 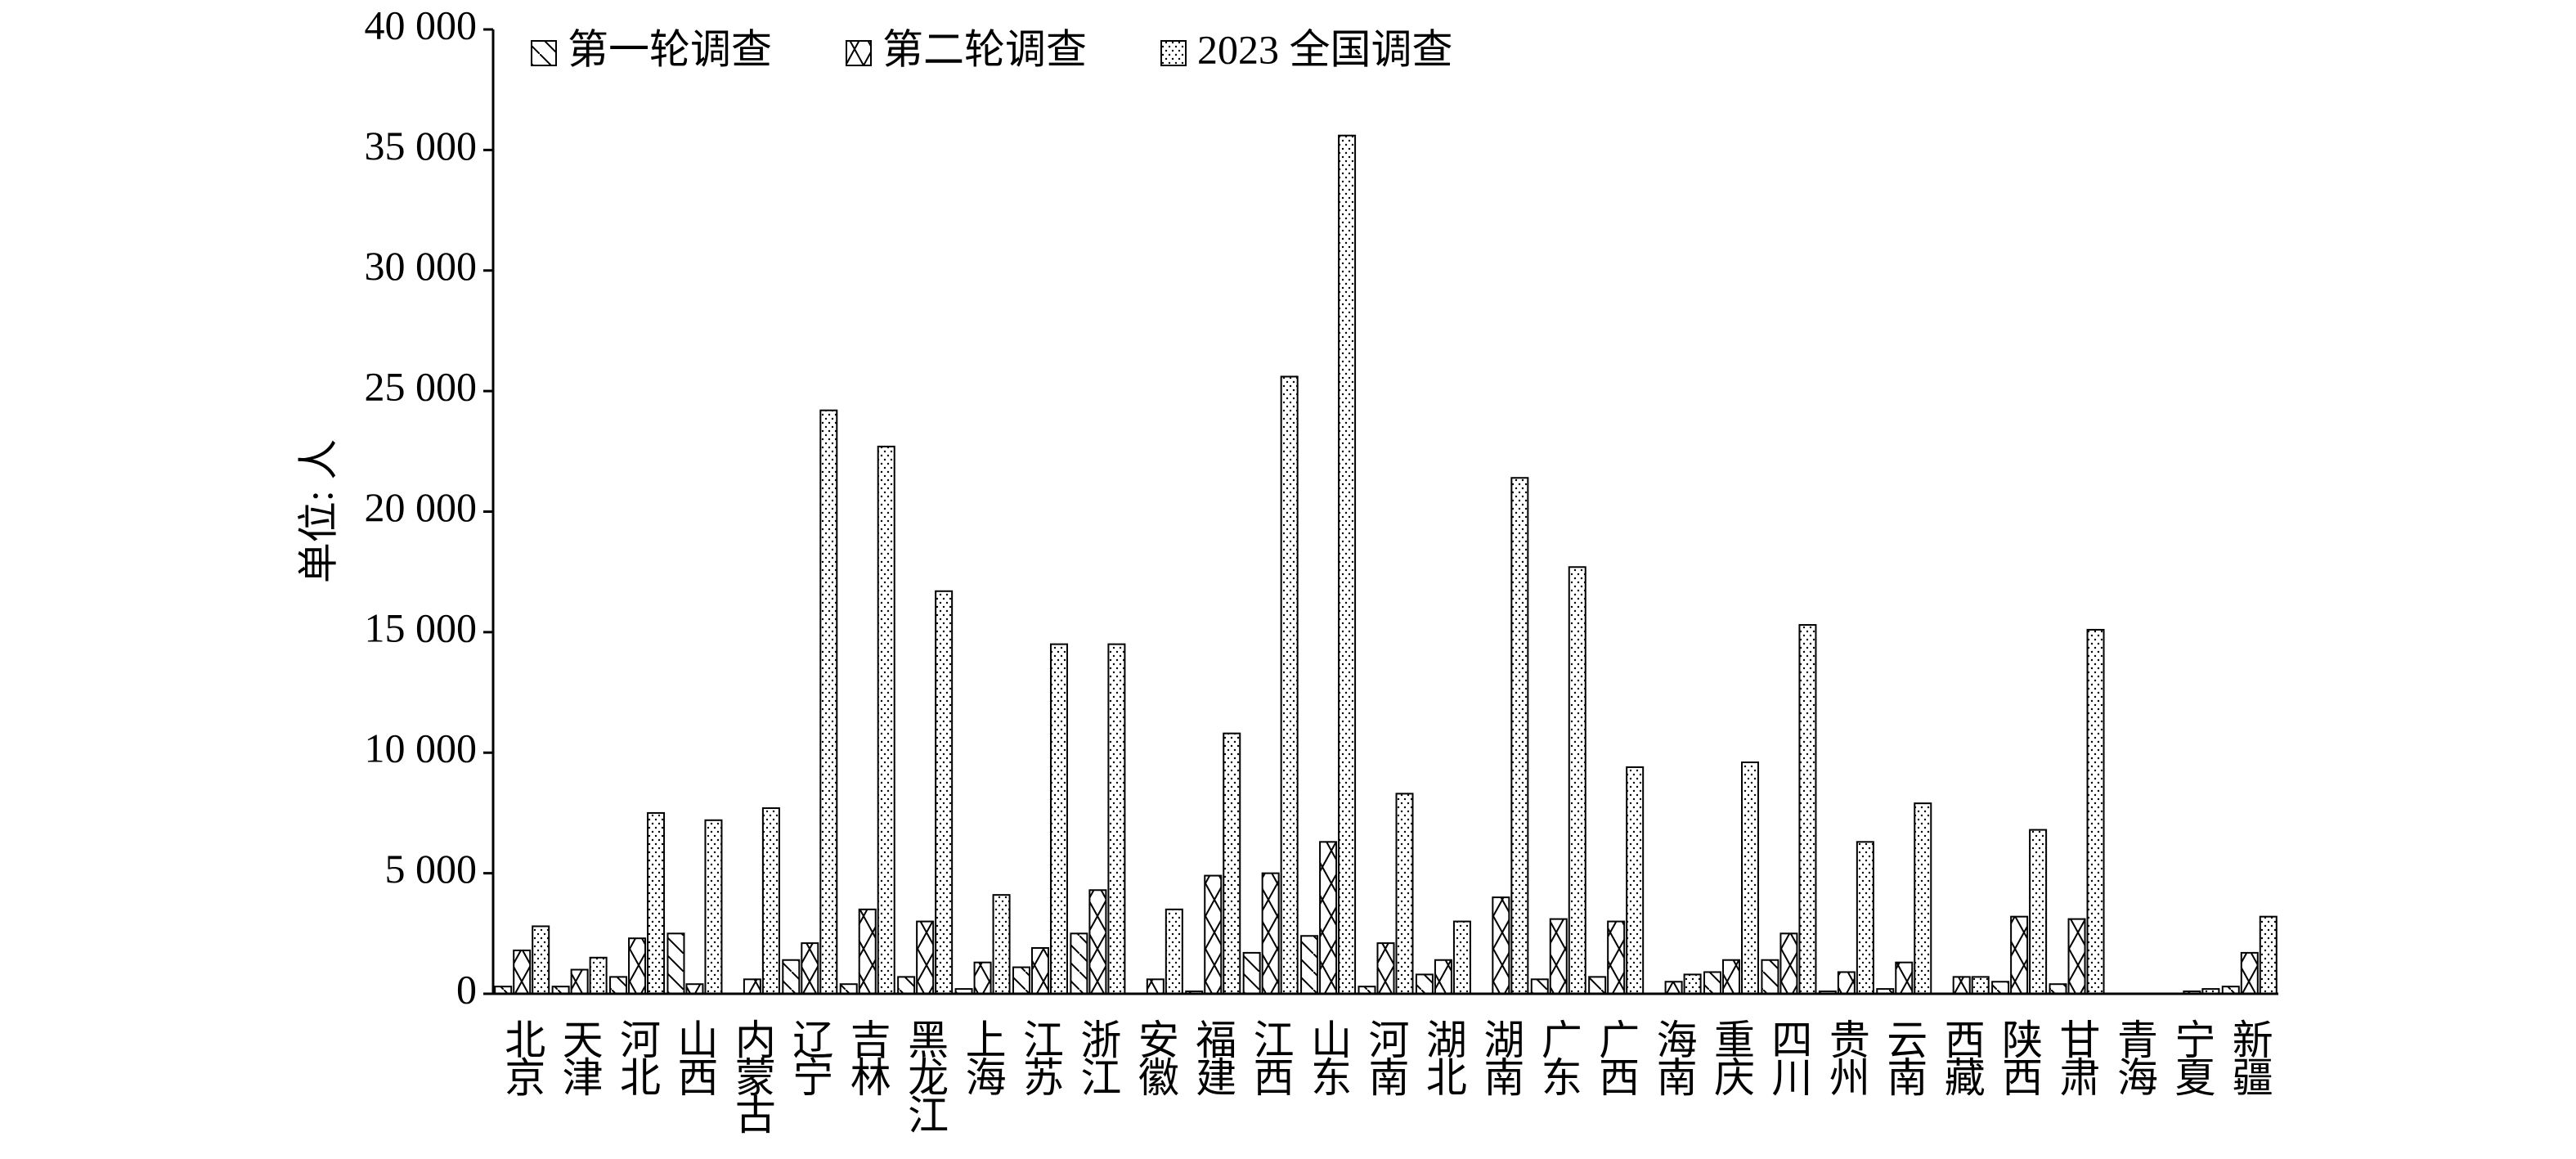 I want to click on x-tick-label: 海南, so click(x=1674, y=1057).